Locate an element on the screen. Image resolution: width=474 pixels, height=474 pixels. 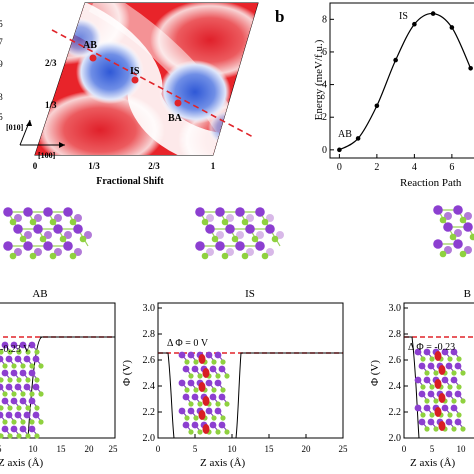
panel-b-label: b is located at coordinates (279, 16).